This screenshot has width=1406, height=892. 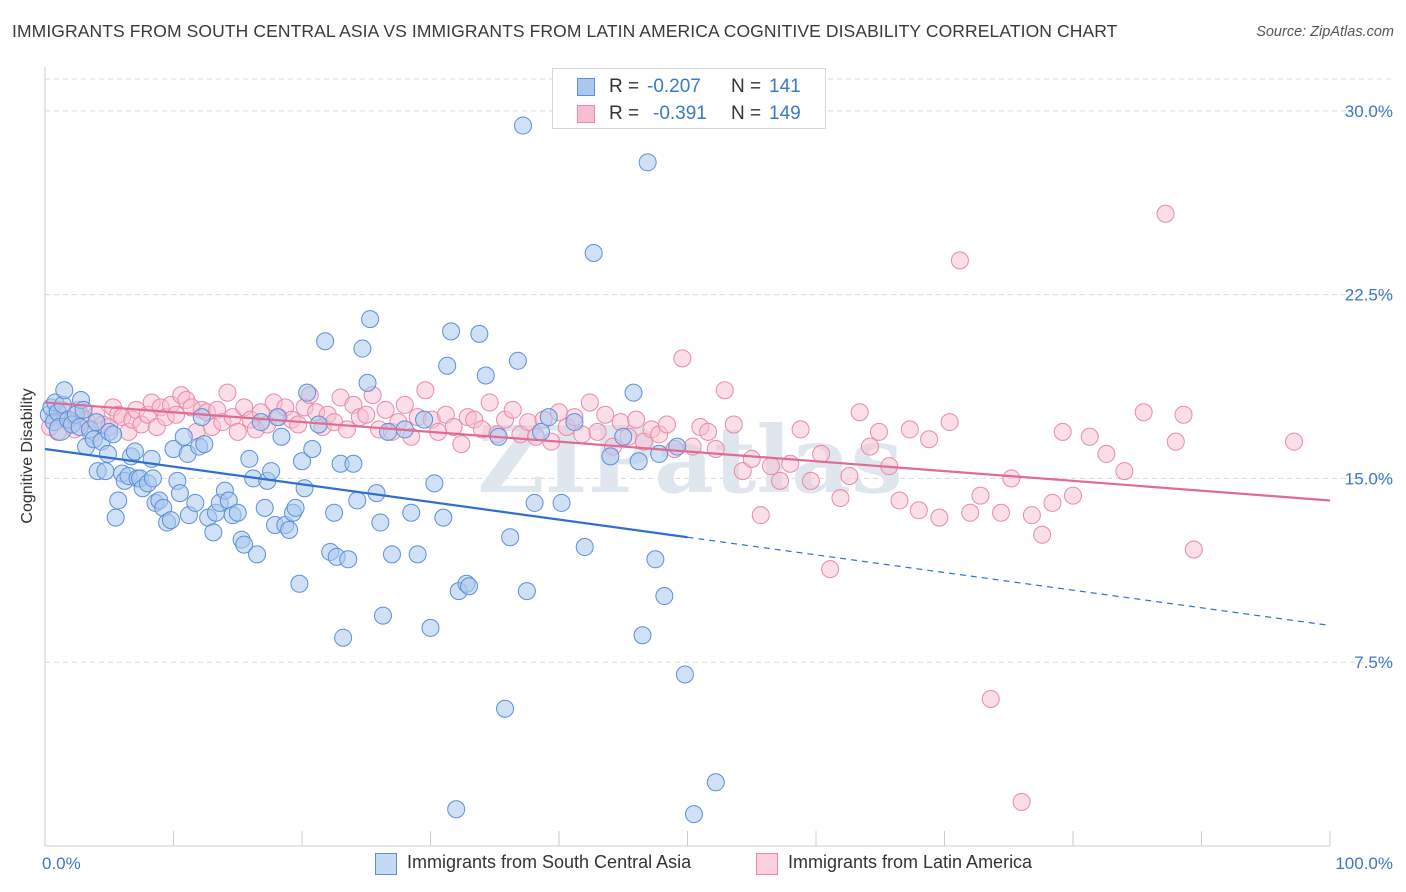 What do you see at coordinates (1369, 478) in the screenshot?
I see `y-tick-label: 15.0%` at bounding box center [1369, 478].